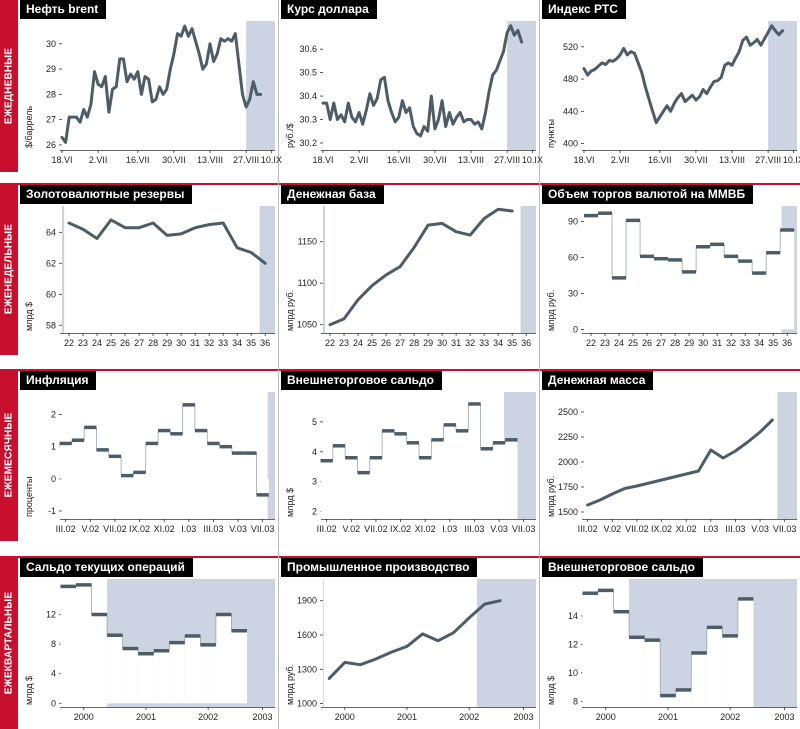 The image size is (800, 729). What do you see at coordinates (575, 701) in the screenshot?
I see `y-tick-label: 8` at bounding box center [575, 701].